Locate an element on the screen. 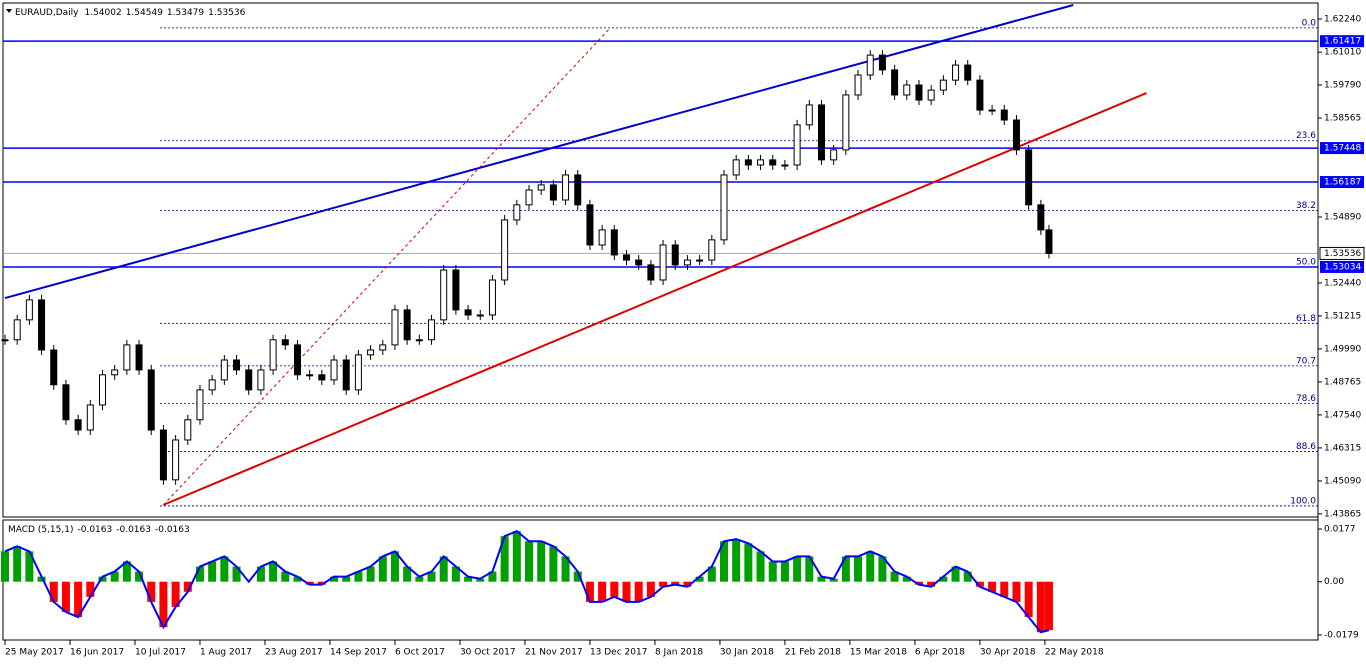 Image resolution: width=1366 pixels, height=665 pixels. x-tick-label: 21 Nov 2017 is located at coordinates (554, 653).